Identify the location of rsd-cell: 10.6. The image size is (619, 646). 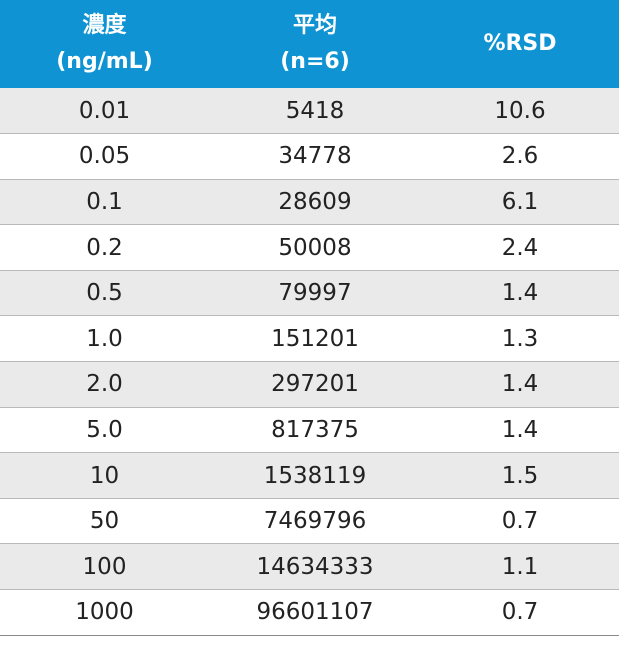
(520, 111).